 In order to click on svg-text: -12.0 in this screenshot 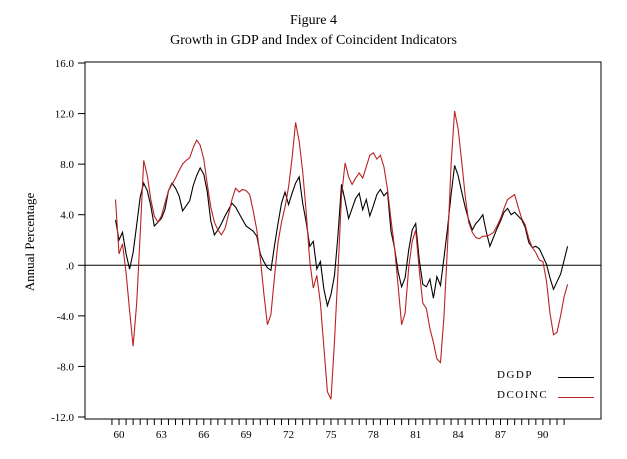, I will do `click(62, 418)`.